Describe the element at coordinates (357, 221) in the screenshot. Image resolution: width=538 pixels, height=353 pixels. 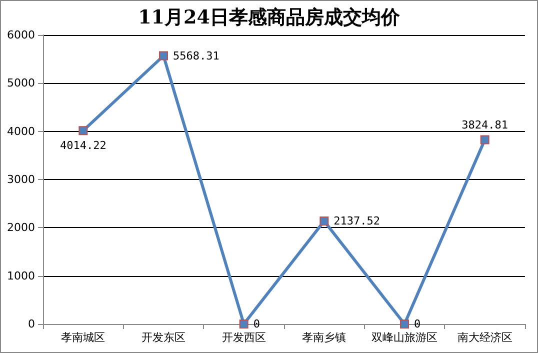
I see `data-label: 2137.52` at that location.